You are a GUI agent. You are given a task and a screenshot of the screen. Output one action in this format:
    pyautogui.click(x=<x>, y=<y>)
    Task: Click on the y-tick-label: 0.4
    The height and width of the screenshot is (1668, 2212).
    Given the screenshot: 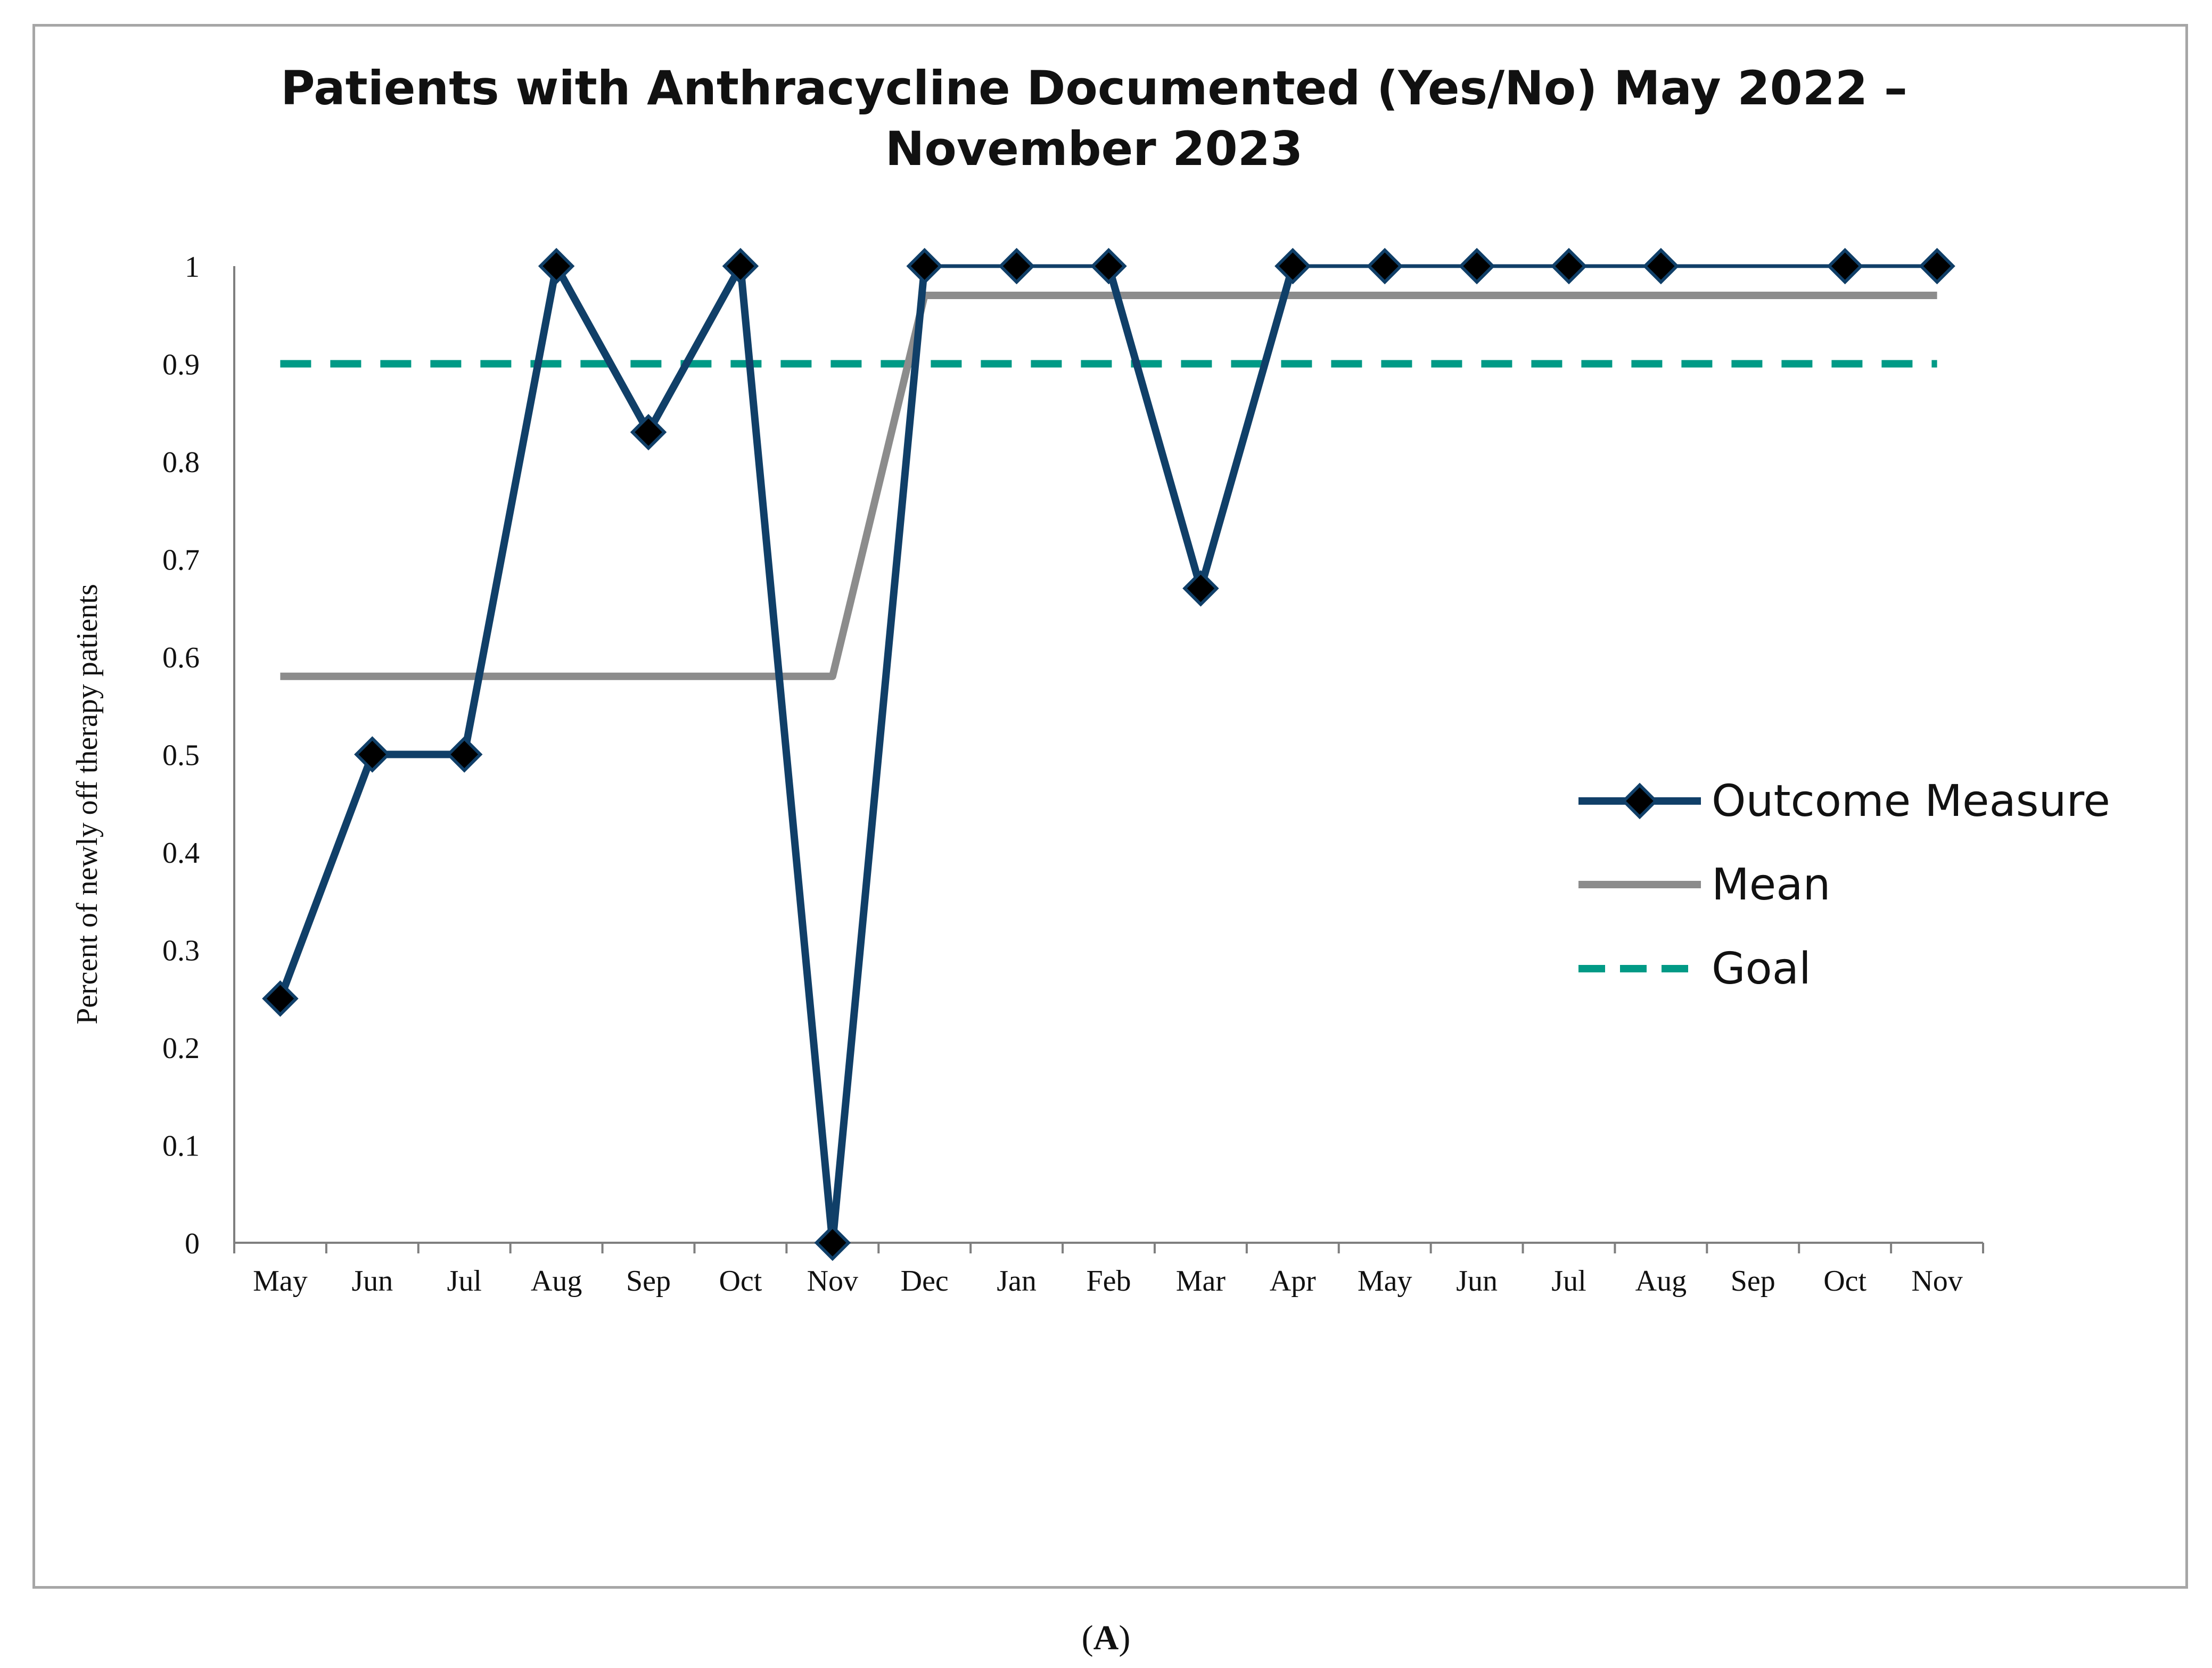 What is the action you would take?
    pyautogui.click(x=181, y=854)
    